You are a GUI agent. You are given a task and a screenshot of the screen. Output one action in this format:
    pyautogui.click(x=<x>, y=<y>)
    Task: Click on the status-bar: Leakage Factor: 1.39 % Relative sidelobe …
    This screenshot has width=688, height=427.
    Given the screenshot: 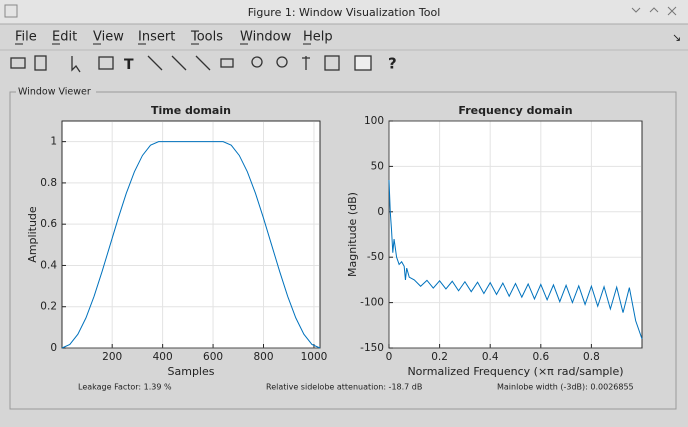 What is the action you would take?
    pyautogui.click(x=356, y=387)
    